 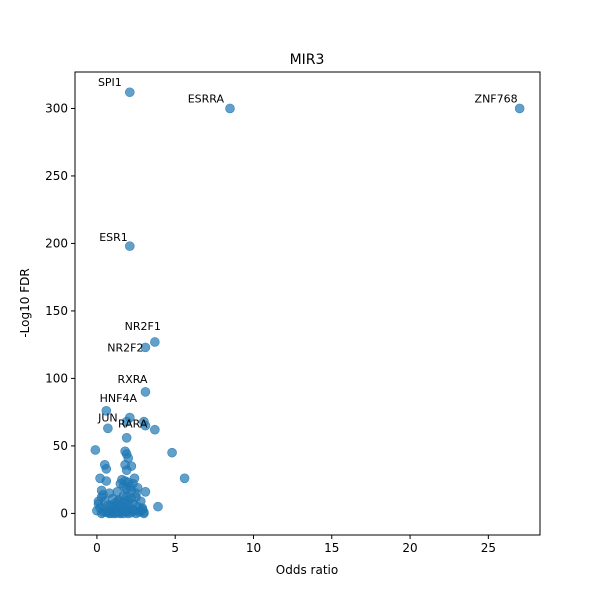 I want to click on point-label: ESRRA, so click(x=206, y=98).